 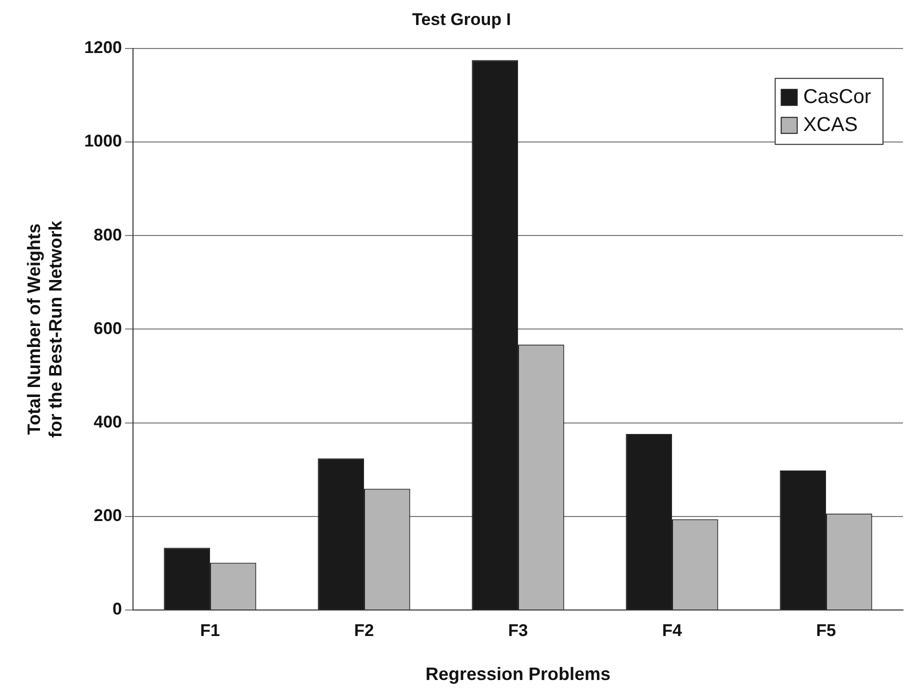 What do you see at coordinates (45, 329) in the screenshot?
I see `y-axis-title: Total Number of Weights for the Best-Run Network` at bounding box center [45, 329].